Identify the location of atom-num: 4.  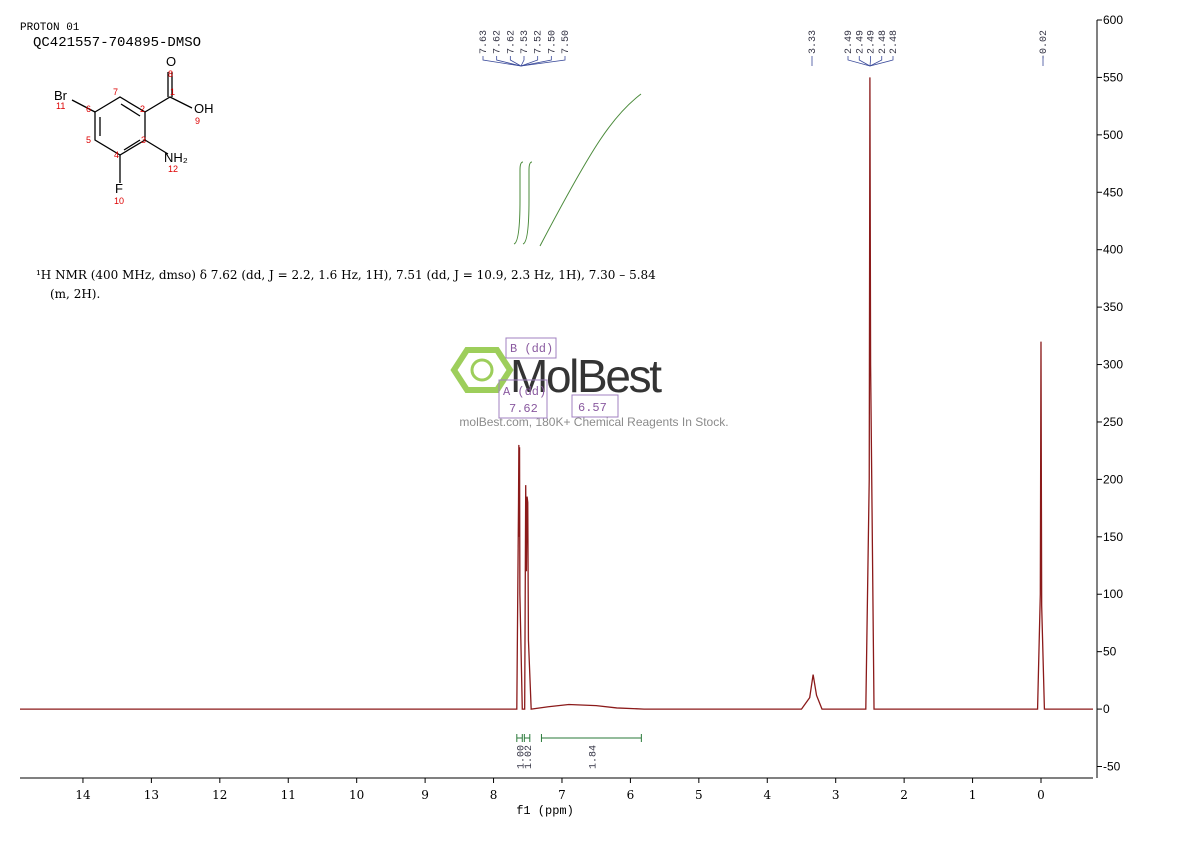
(116, 155).